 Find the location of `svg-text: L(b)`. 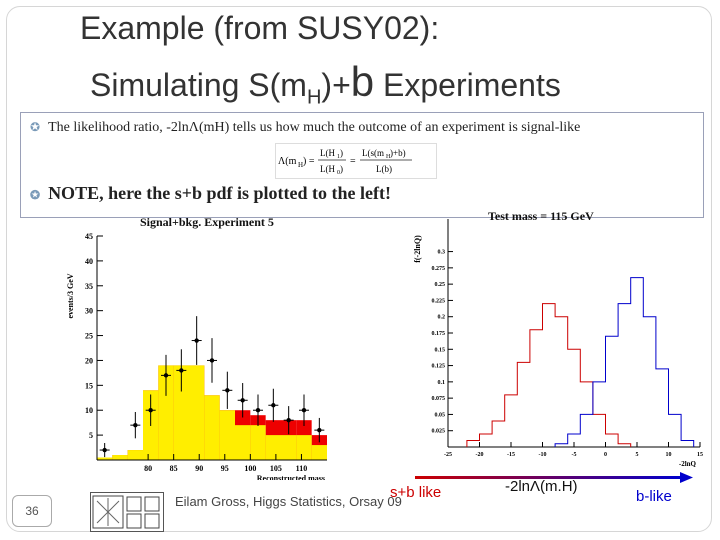

svg-text: L(b) is located at coordinates (384, 169).